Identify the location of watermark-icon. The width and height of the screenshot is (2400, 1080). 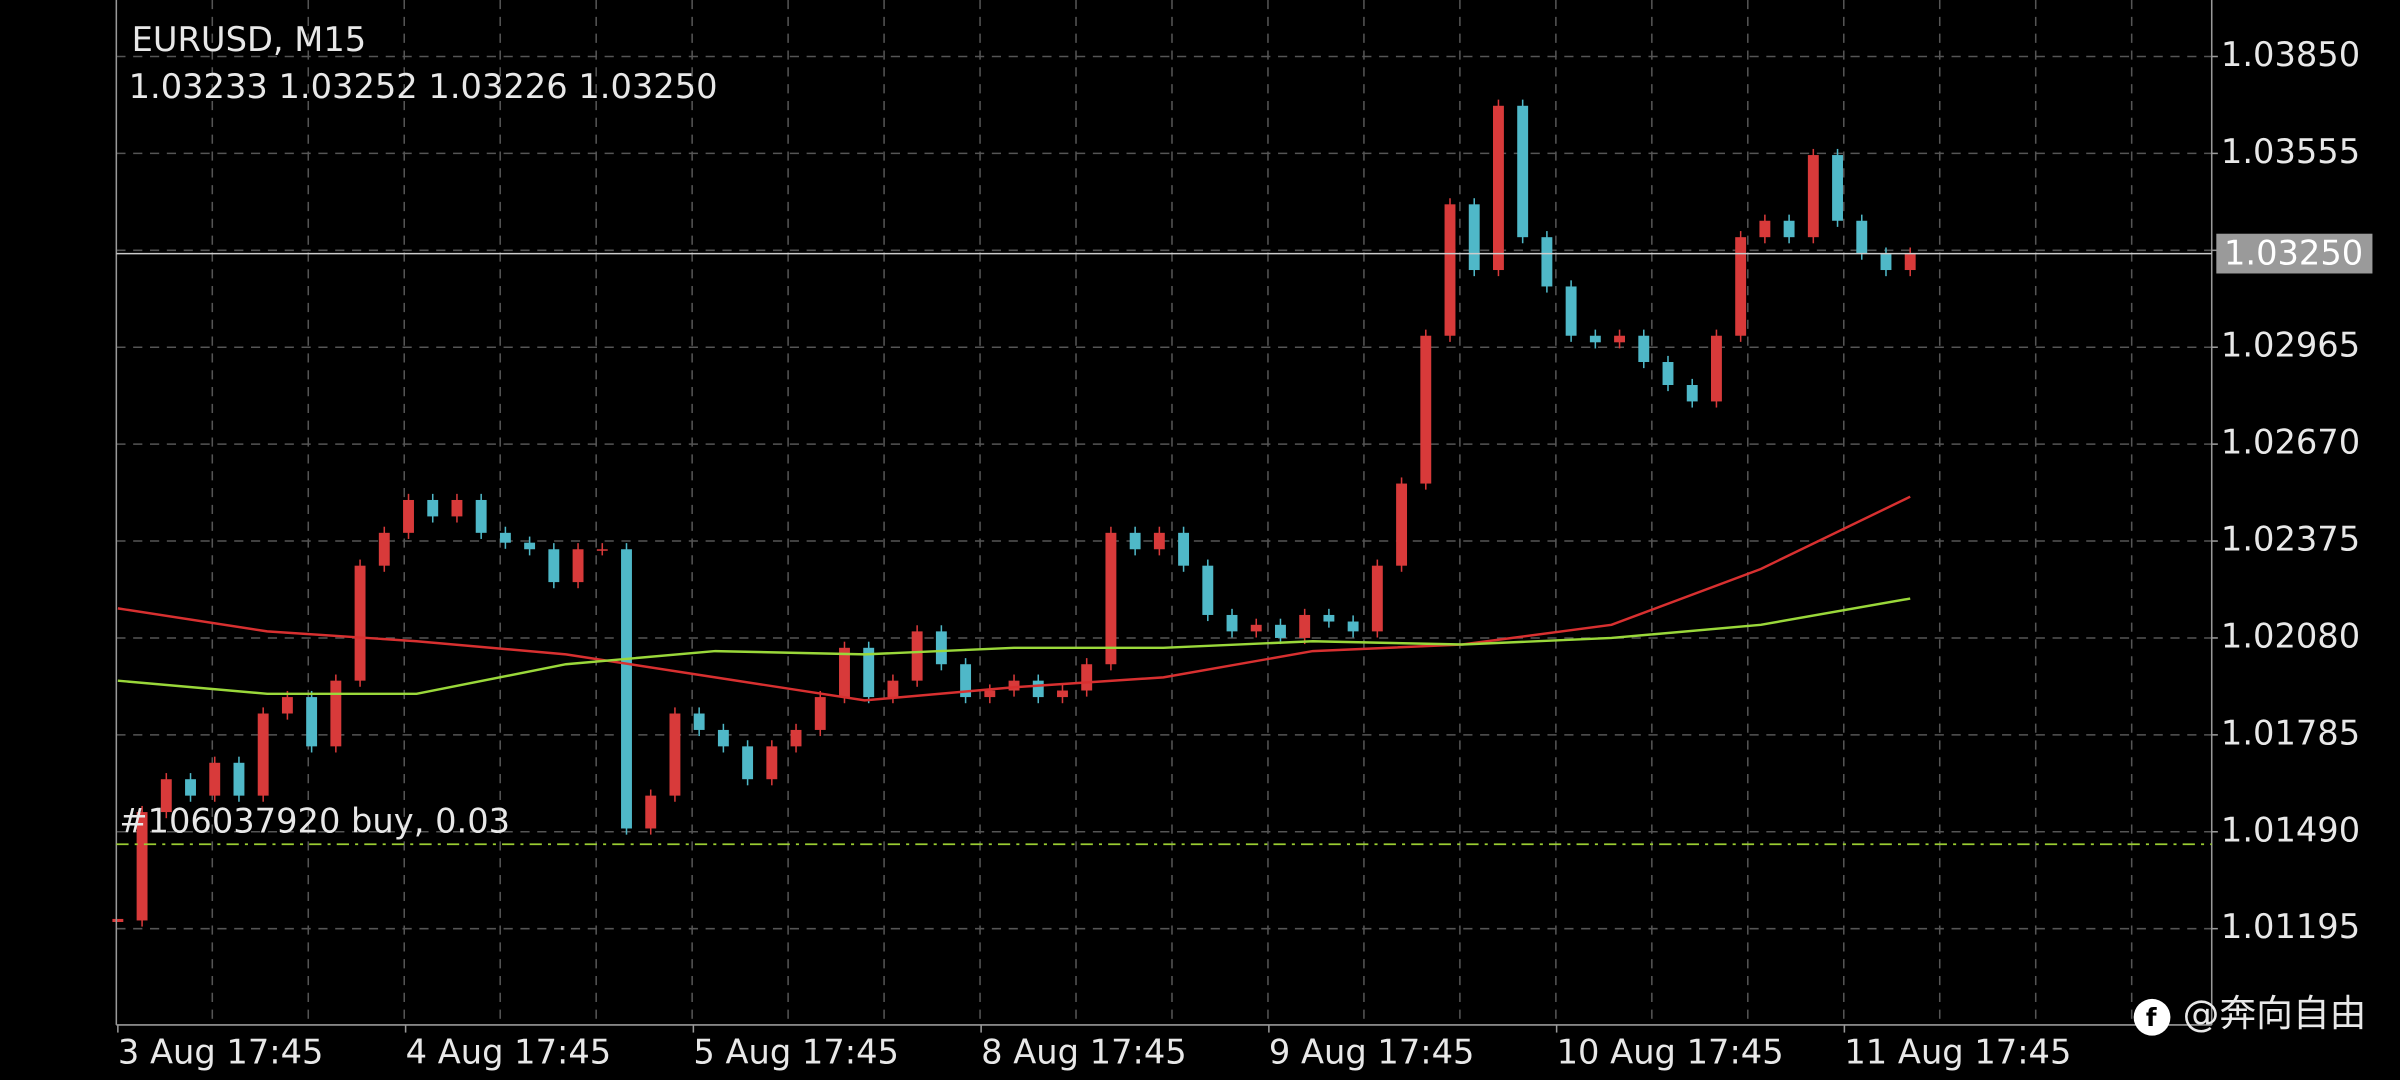
(2152, 1017).